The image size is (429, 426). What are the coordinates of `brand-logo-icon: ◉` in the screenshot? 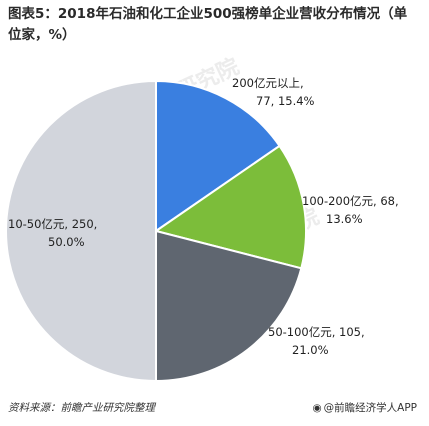 It's located at (317, 408).